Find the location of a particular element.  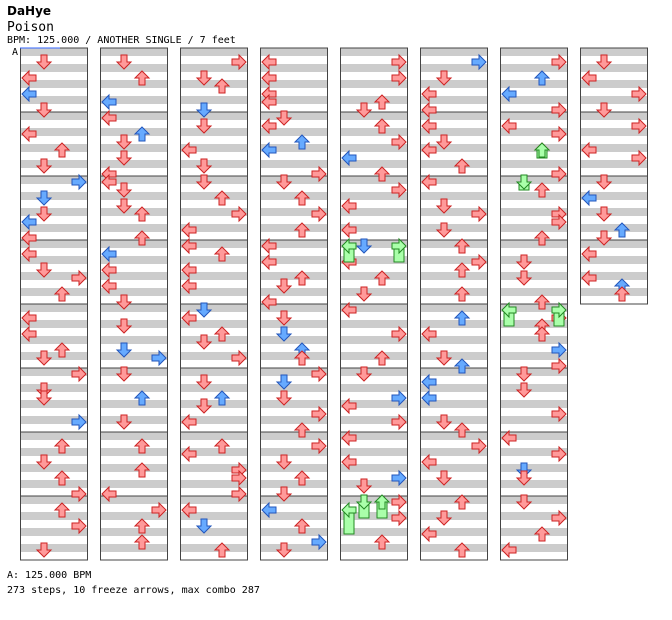

bpm-legend: A: 125.000 BPM is located at coordinates (49, 575).